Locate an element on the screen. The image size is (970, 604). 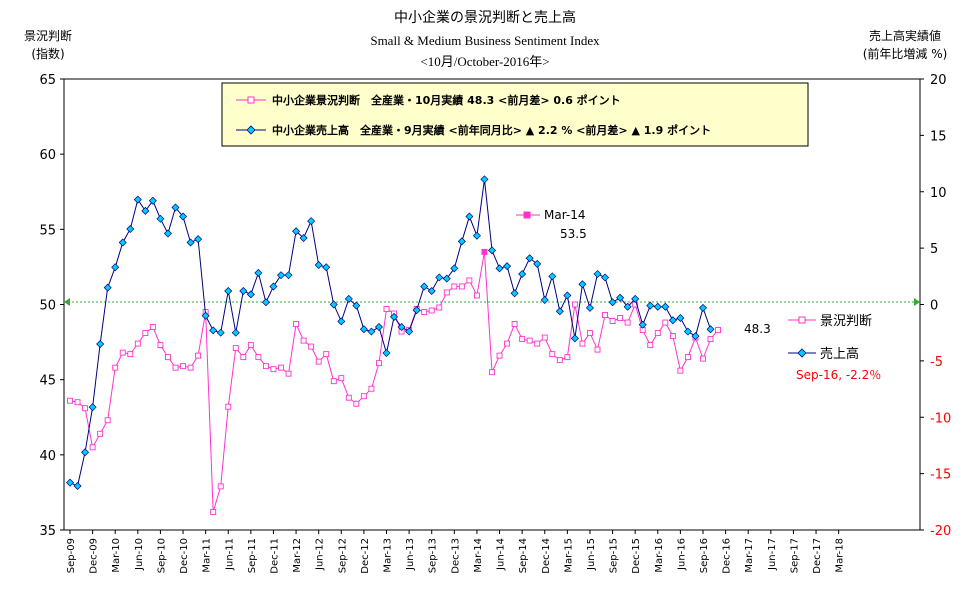
x-tick-label: Dec-16 is located at coordinates (727, 556).